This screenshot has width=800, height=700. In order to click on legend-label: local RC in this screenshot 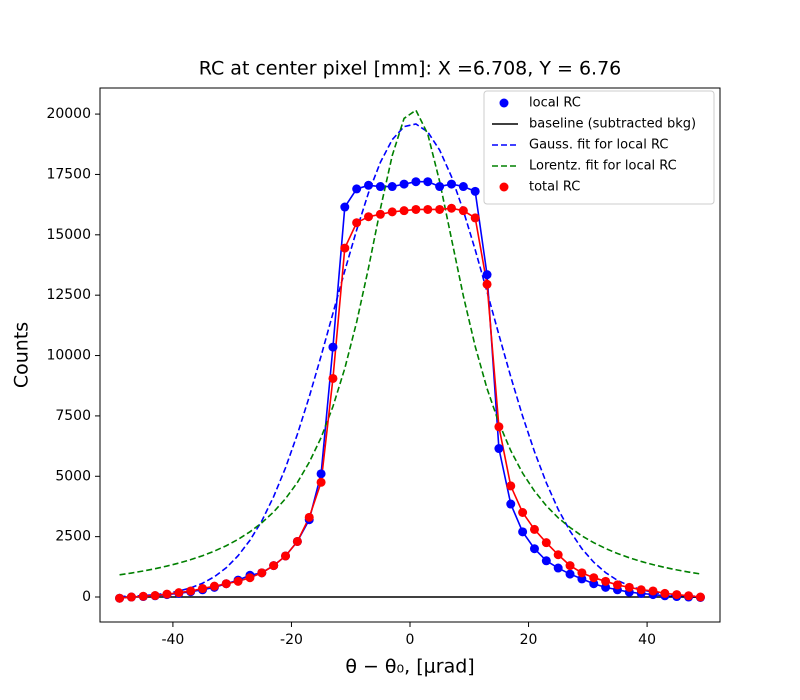, I will do `click(555, 103)`.